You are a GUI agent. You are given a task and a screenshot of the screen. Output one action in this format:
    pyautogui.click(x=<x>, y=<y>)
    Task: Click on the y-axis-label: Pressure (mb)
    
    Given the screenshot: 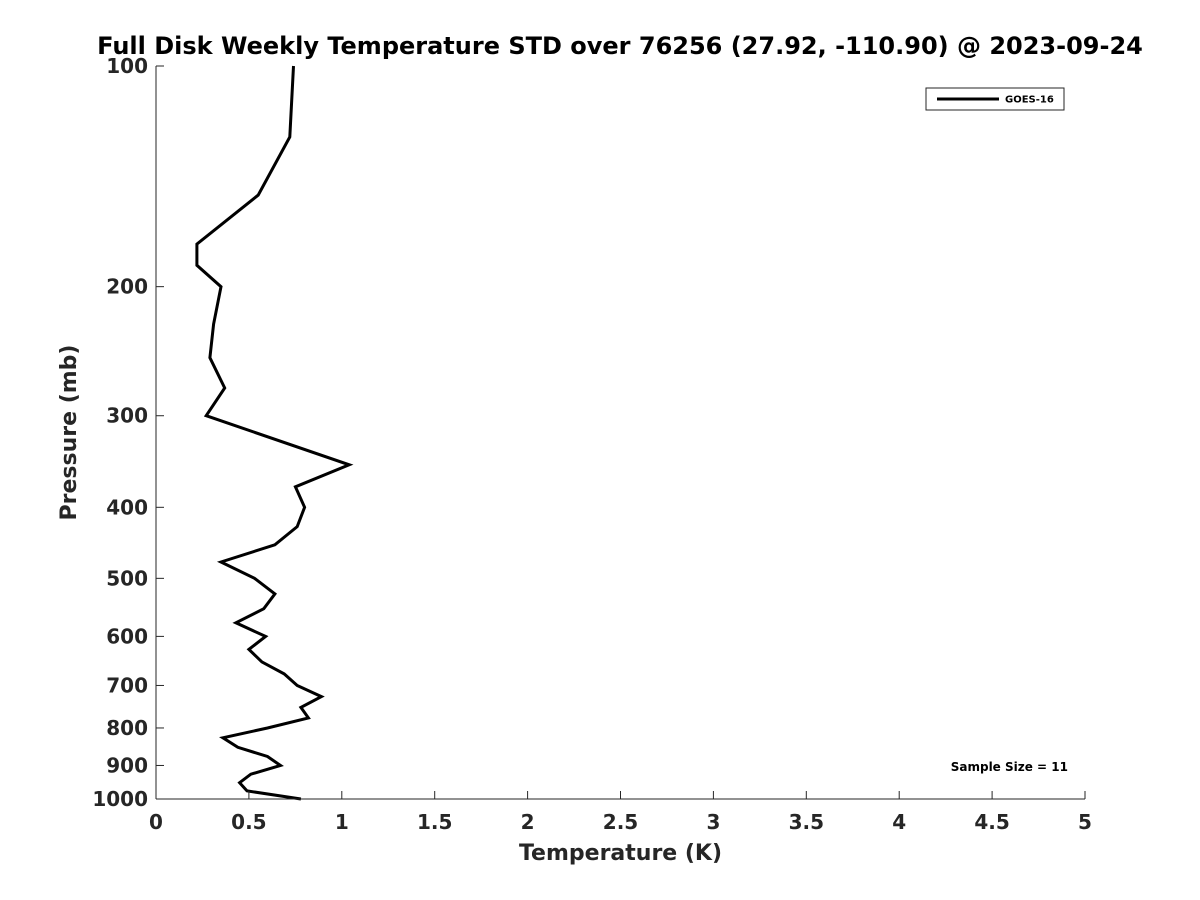 What is the action you would take?
    pyautogui.click(x=69, y=433)
    